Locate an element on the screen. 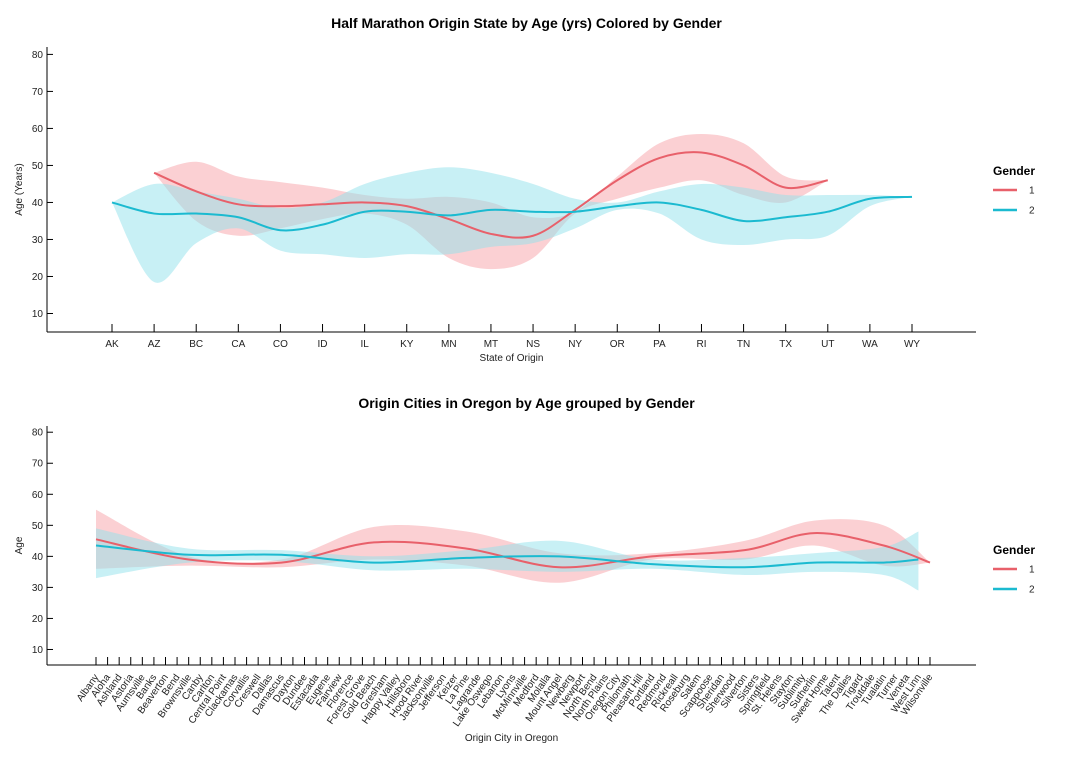 The image size is (1073, 759). chart1-y-tick-label: 30 is located at coordinates (38, 240).